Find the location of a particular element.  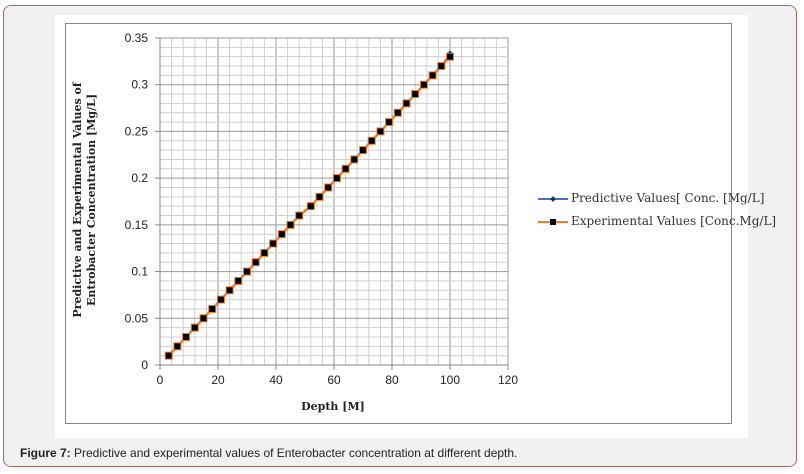

y-tick-label: 0 is located at coordinates (144, 365).